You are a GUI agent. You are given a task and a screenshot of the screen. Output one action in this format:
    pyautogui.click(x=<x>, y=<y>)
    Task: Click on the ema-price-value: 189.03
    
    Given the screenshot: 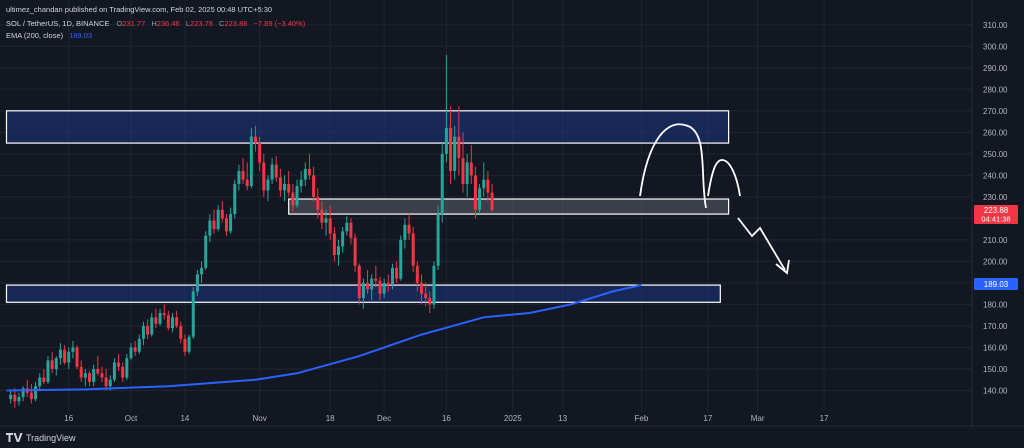 What is the action you would take?
    pyautogui.click(x=996, y=284)
    